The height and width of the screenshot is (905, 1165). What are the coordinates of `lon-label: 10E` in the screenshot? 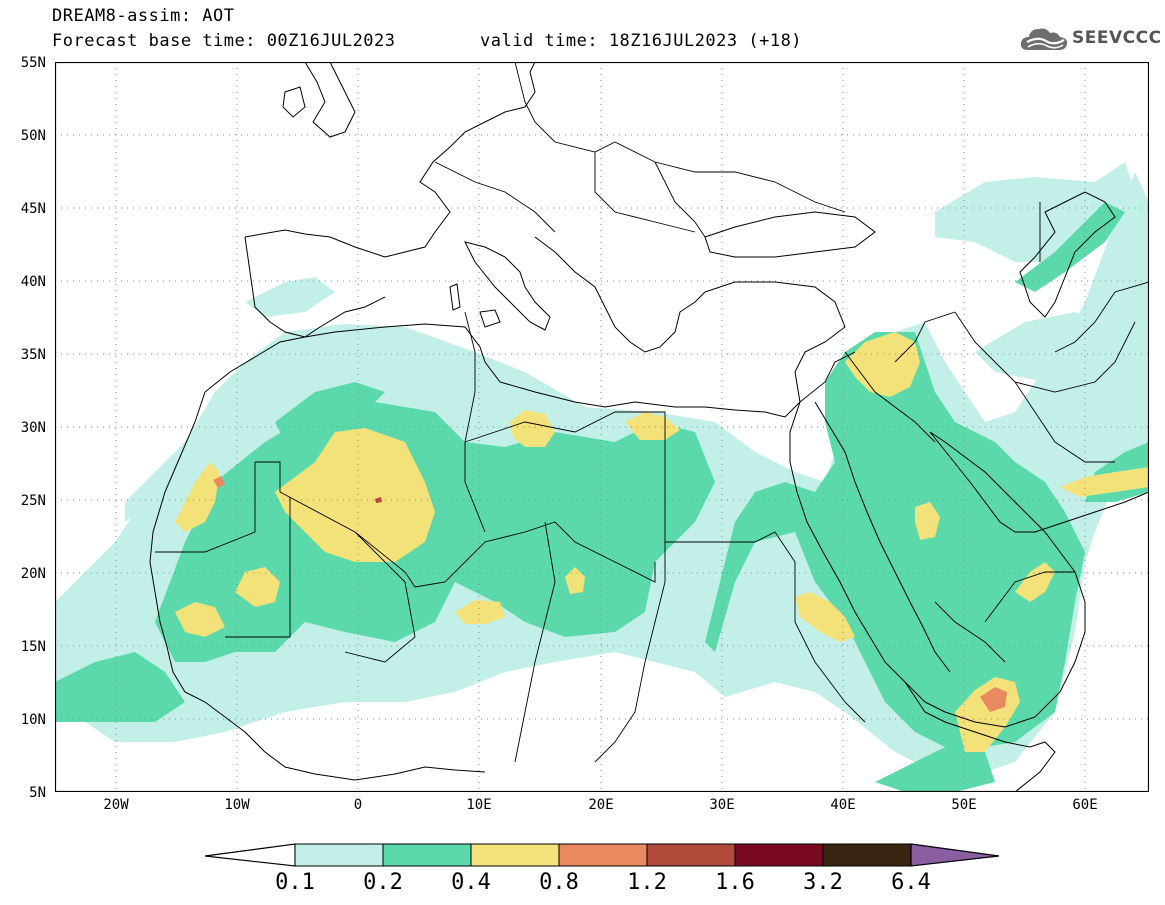 It's located at (479, 805).